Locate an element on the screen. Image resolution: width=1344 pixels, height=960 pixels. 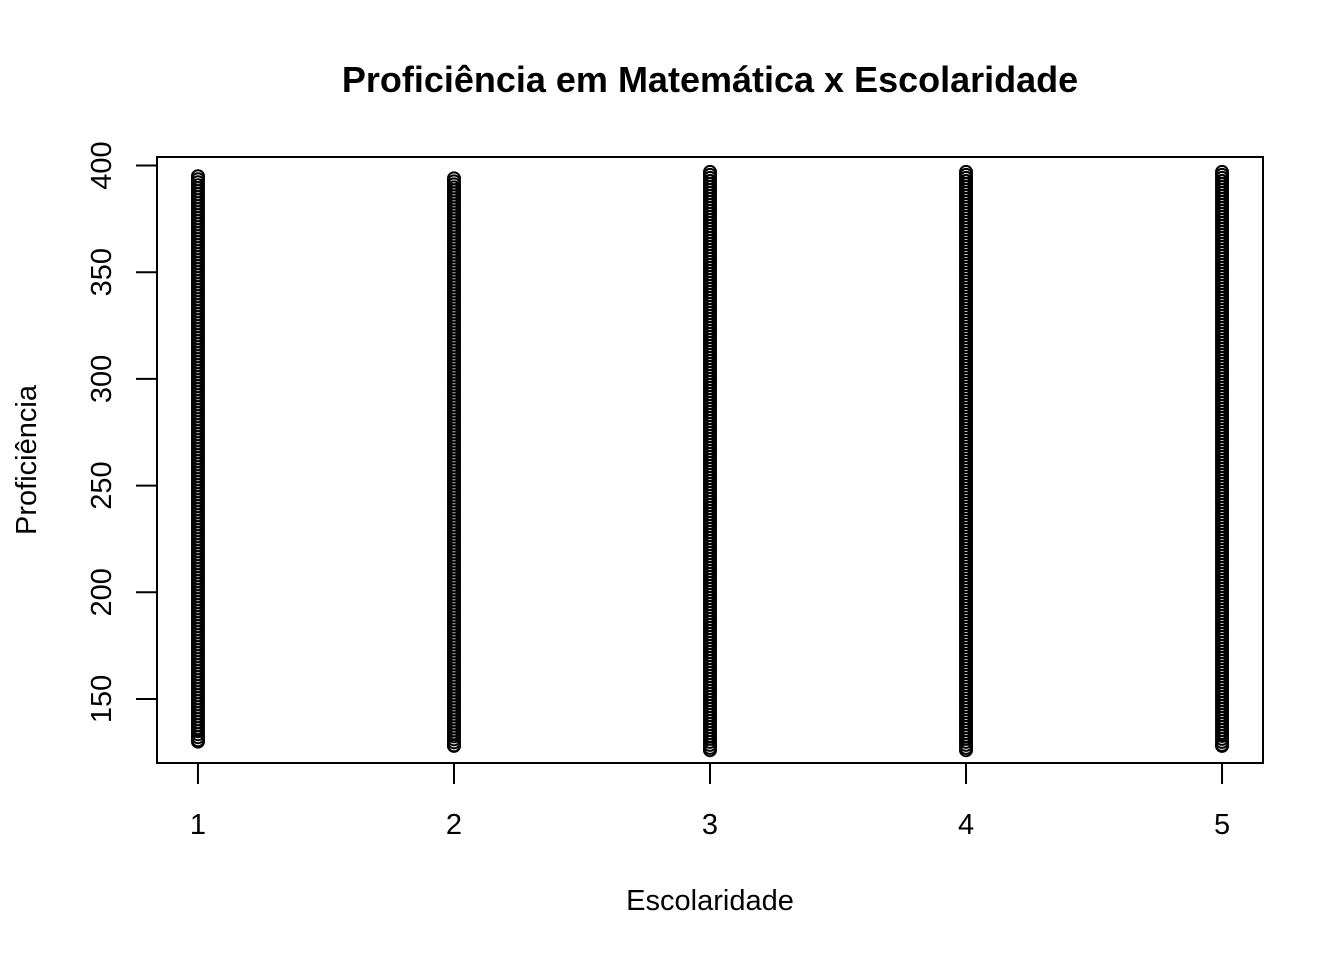
x-tick-label: 4 is located at coordinates (966, 825).